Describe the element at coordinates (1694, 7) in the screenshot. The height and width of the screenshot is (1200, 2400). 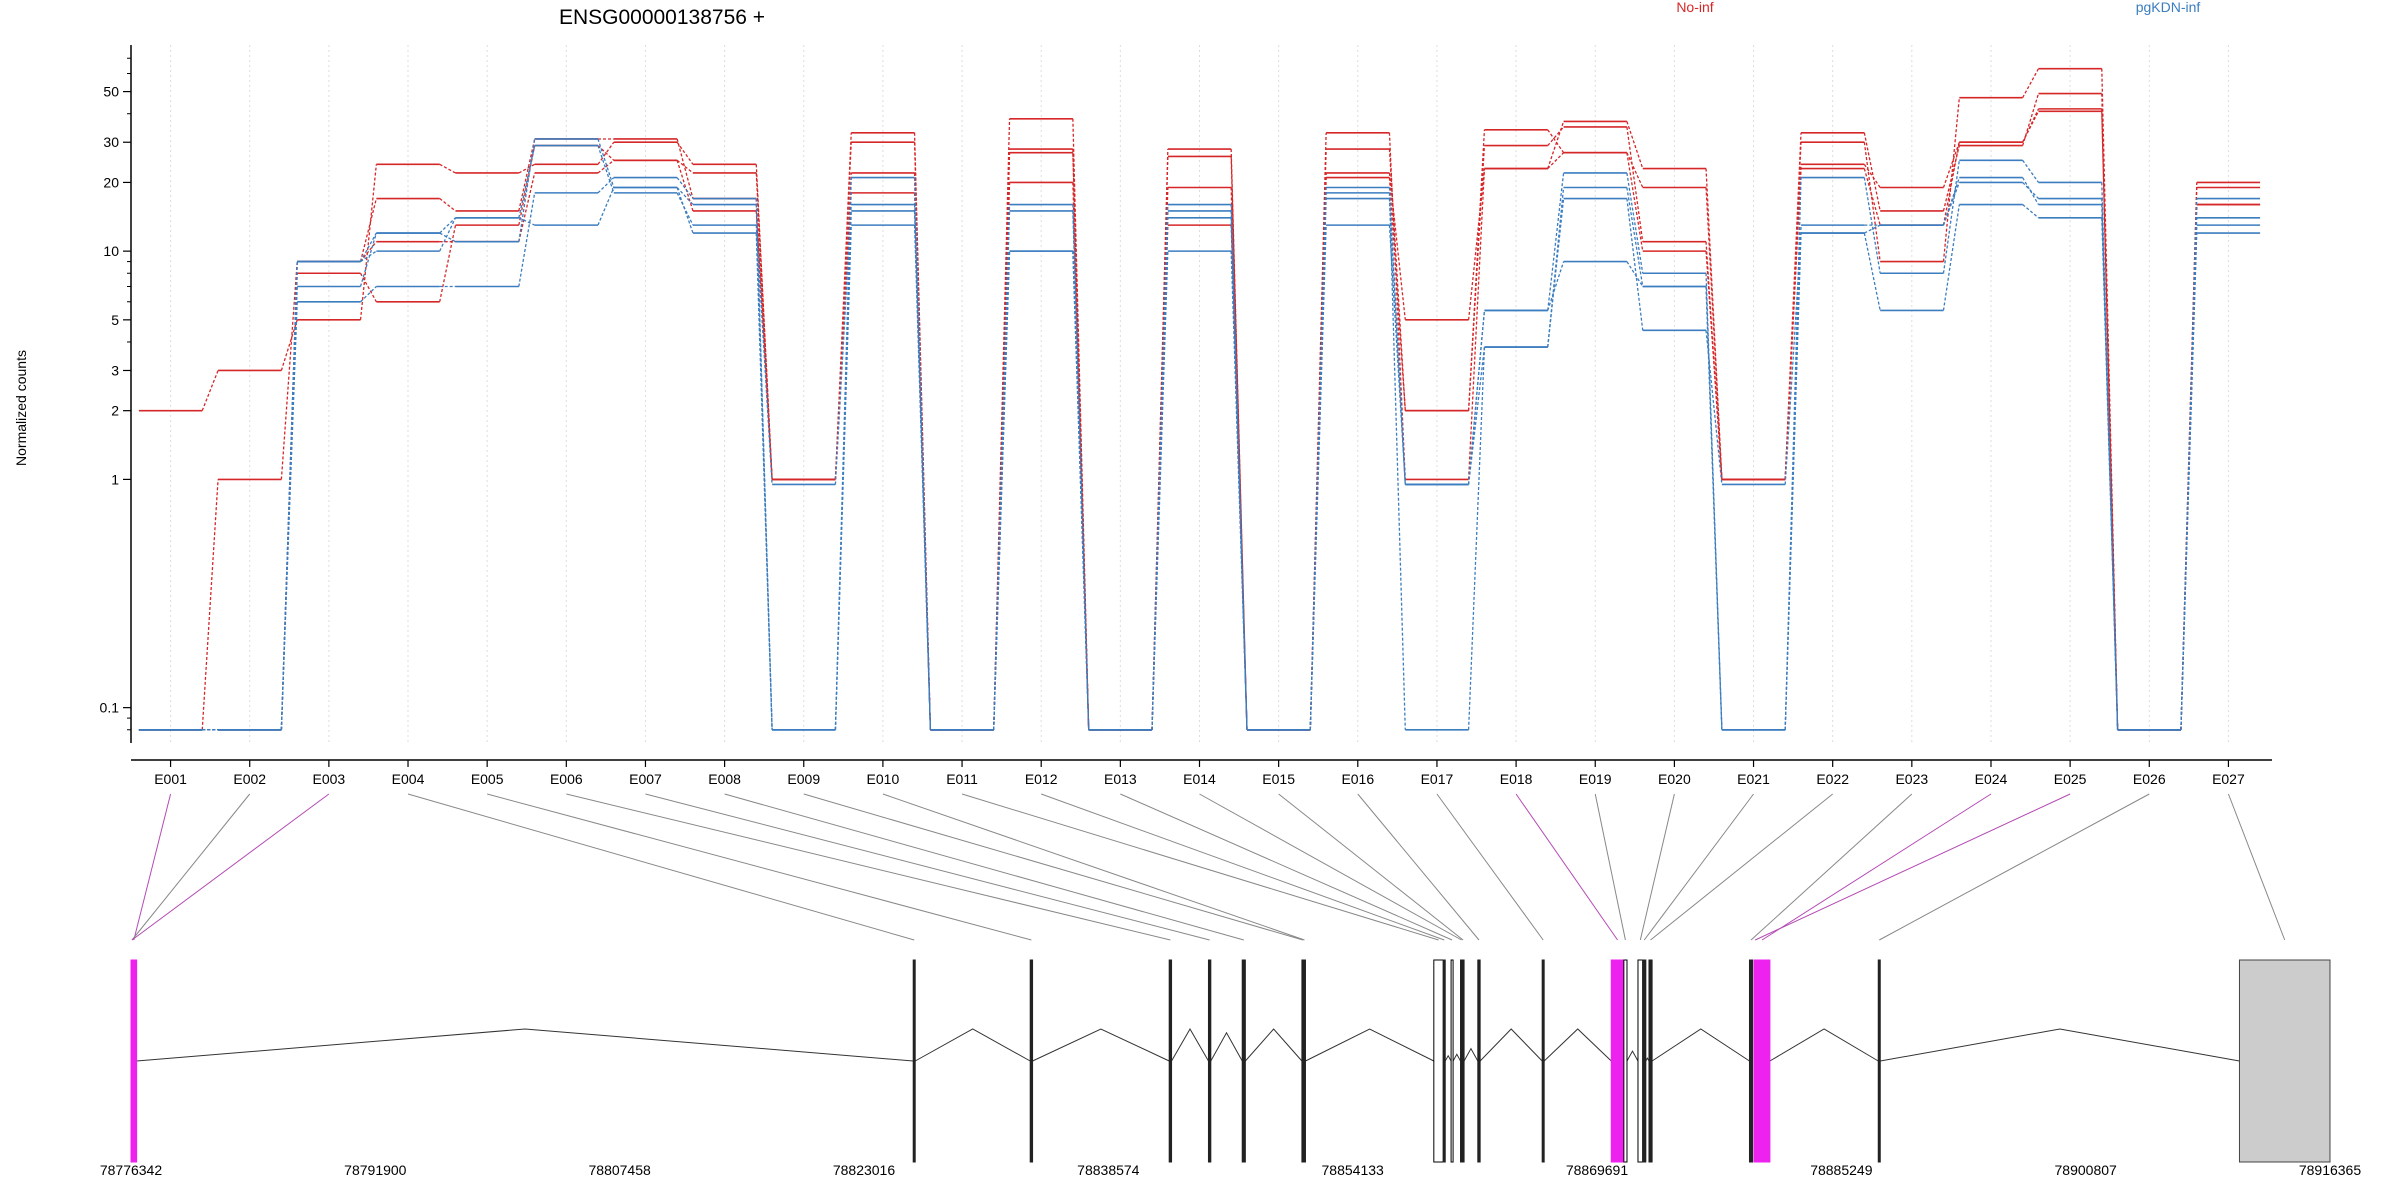
I see `legend-label-no-inf: No-inf` at that location.